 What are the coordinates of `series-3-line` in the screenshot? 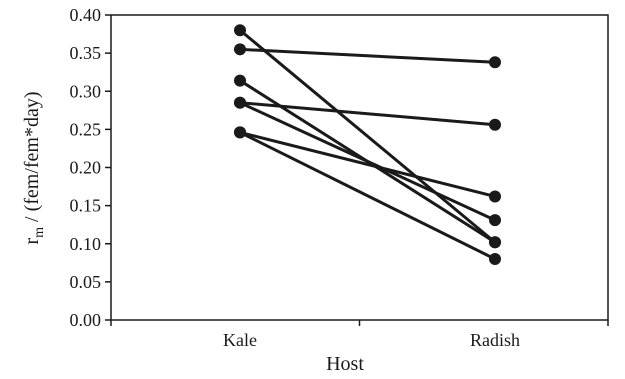 It's located at (367, 114).